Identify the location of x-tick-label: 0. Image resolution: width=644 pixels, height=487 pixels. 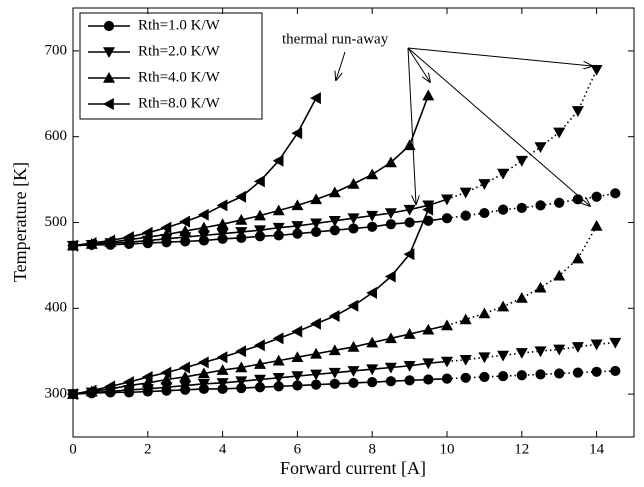
(73, 449).